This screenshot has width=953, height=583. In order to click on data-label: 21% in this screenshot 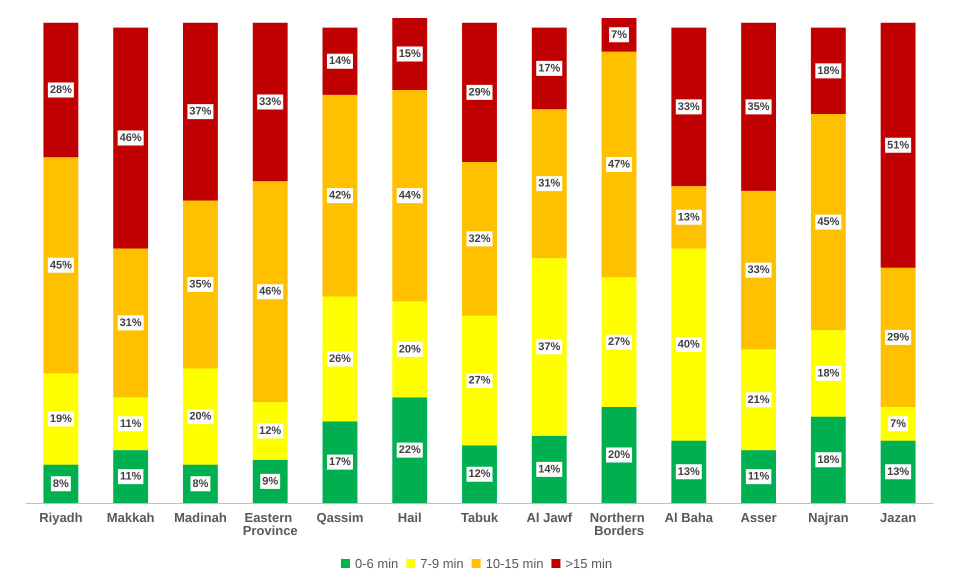, I will do `click(759, 400)`.